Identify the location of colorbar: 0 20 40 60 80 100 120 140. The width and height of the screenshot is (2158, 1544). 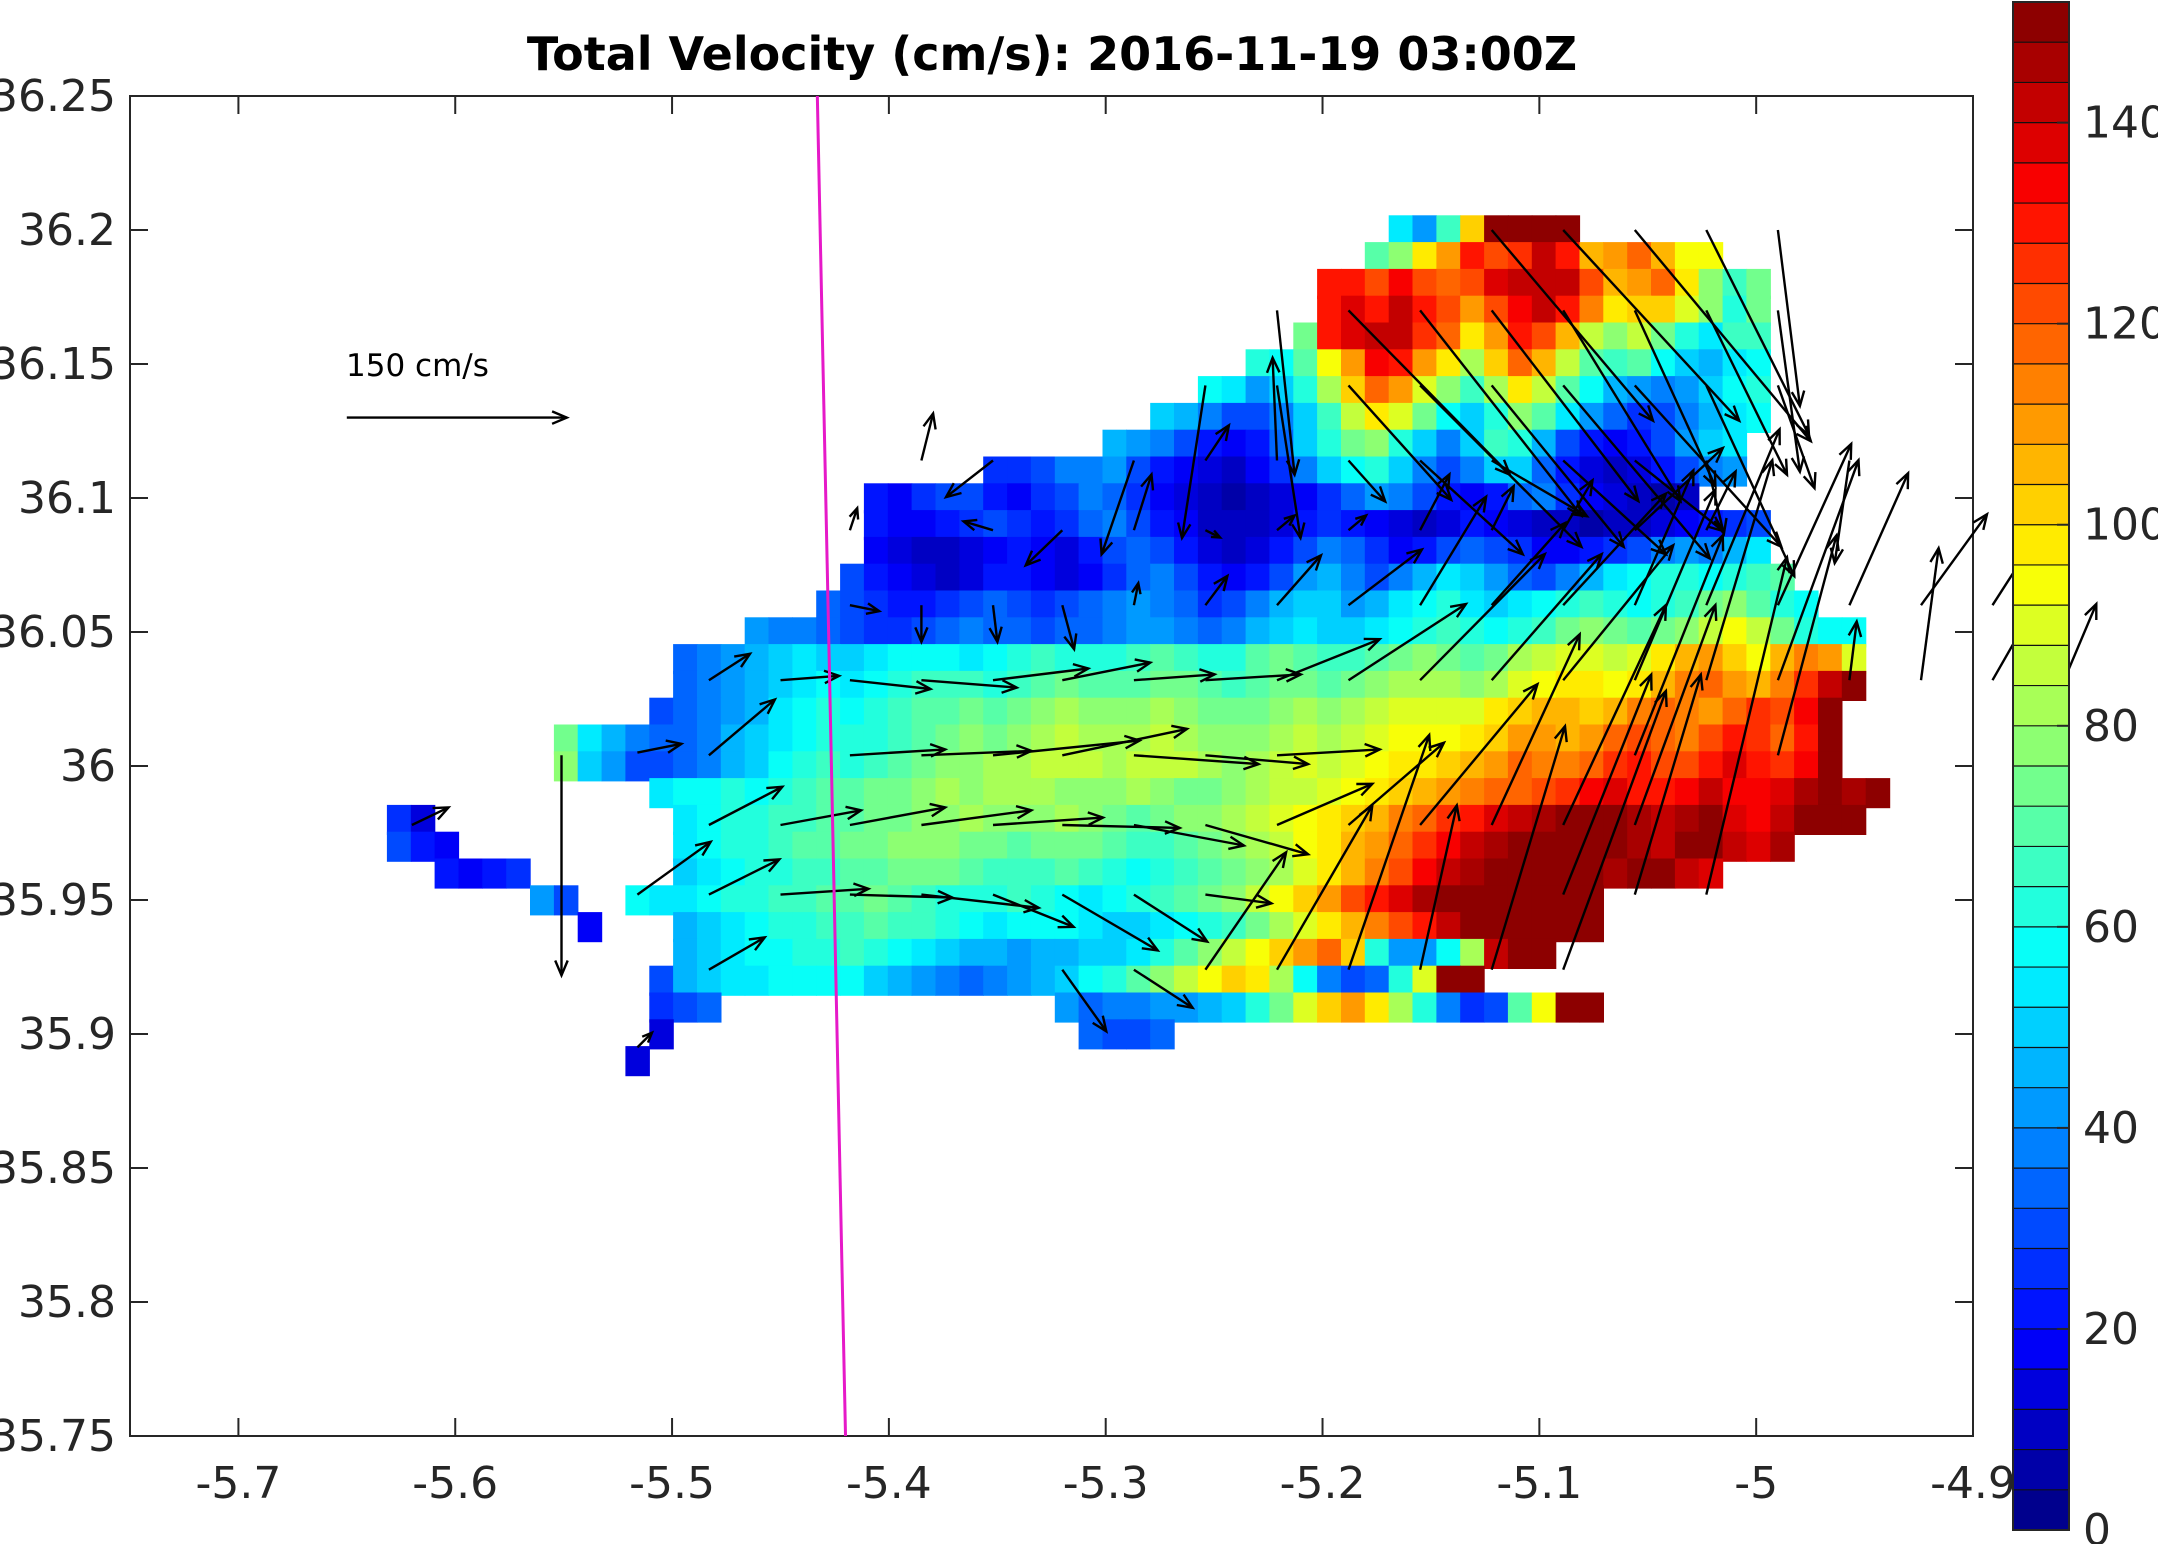
(2085, 772).